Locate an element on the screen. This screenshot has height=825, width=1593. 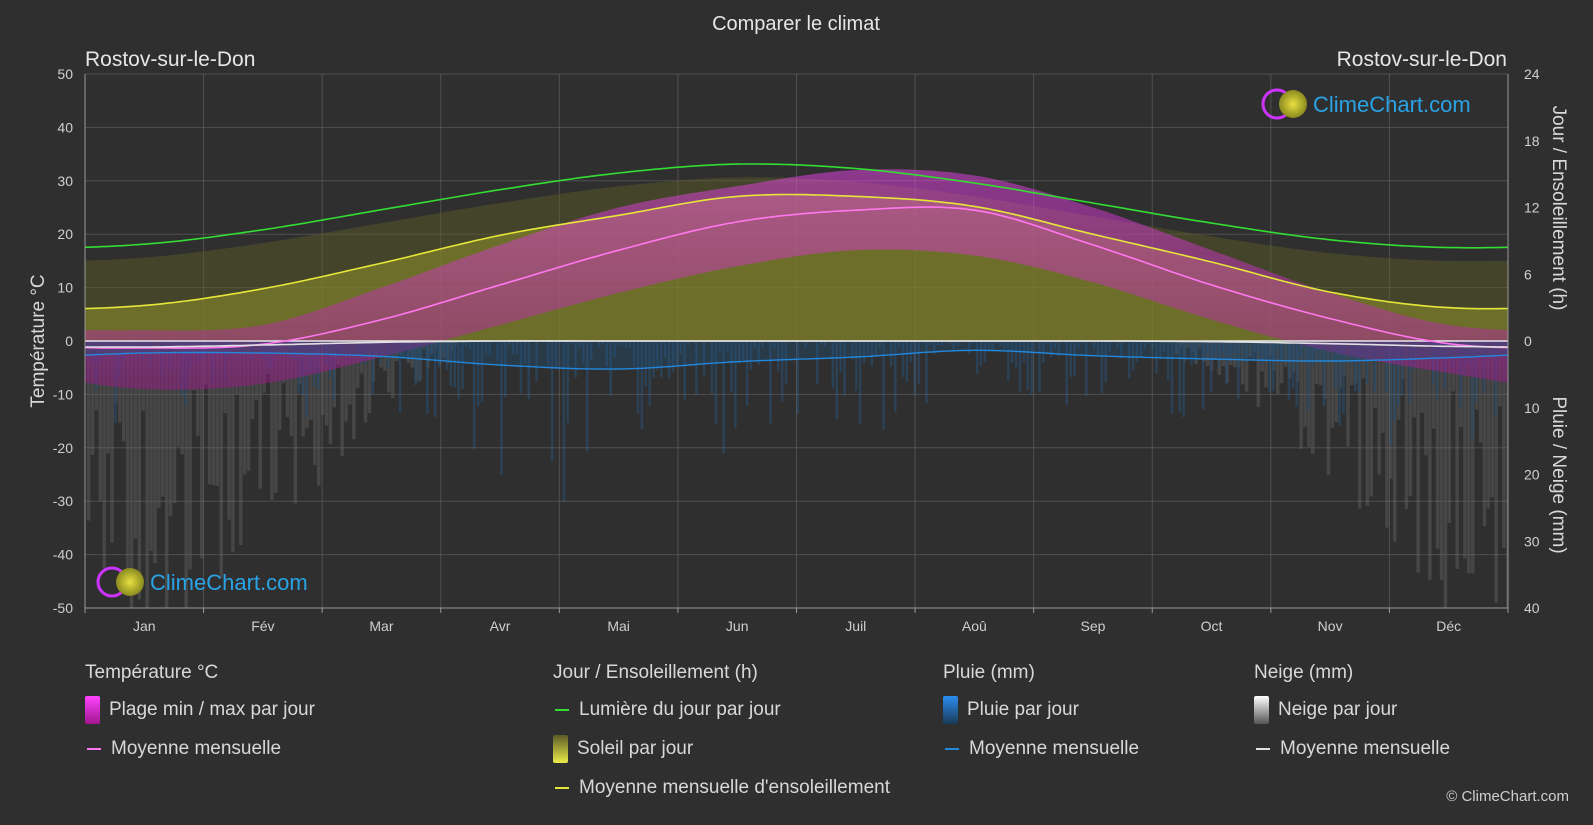
sunshine-swatch is located at coordinates (560, 749).